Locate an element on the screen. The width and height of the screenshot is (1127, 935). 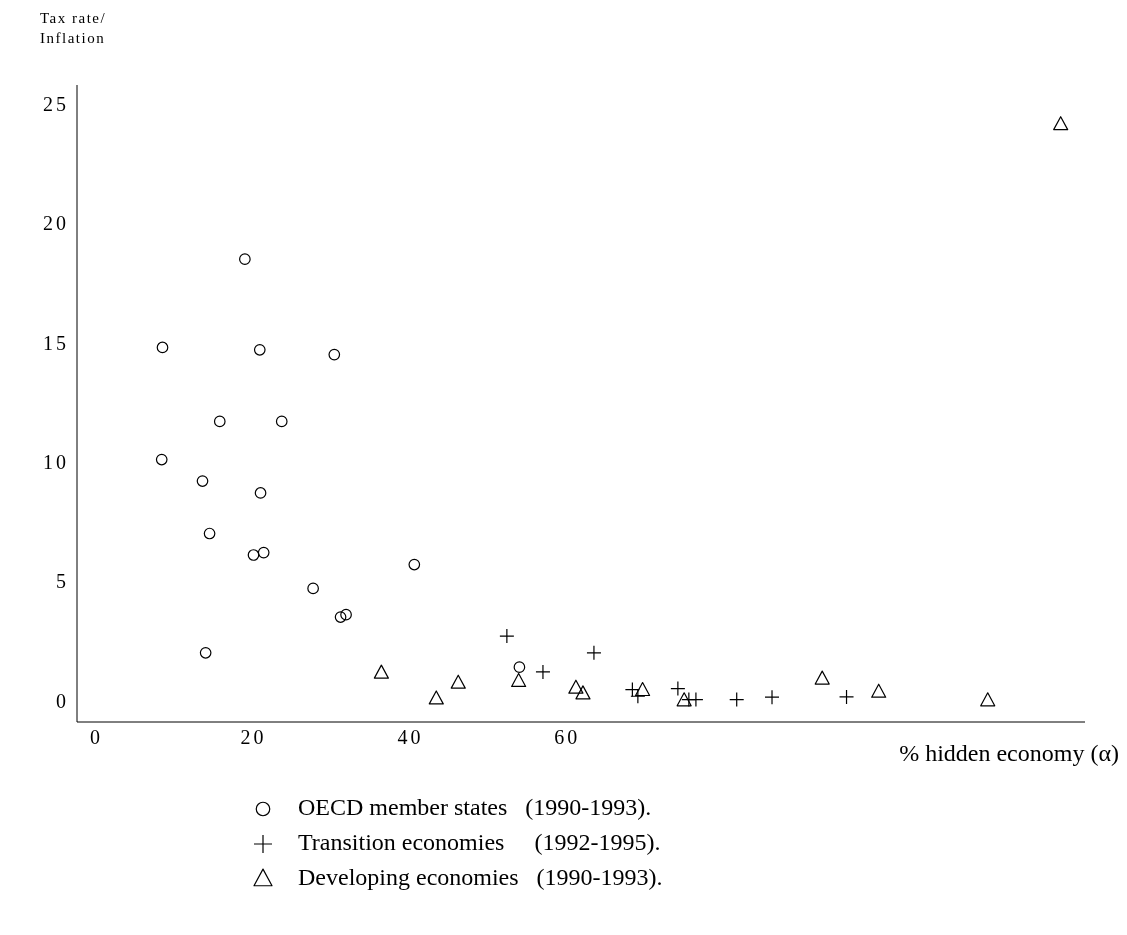
x-tick-label: 20 is located at coordinates (253, 737).